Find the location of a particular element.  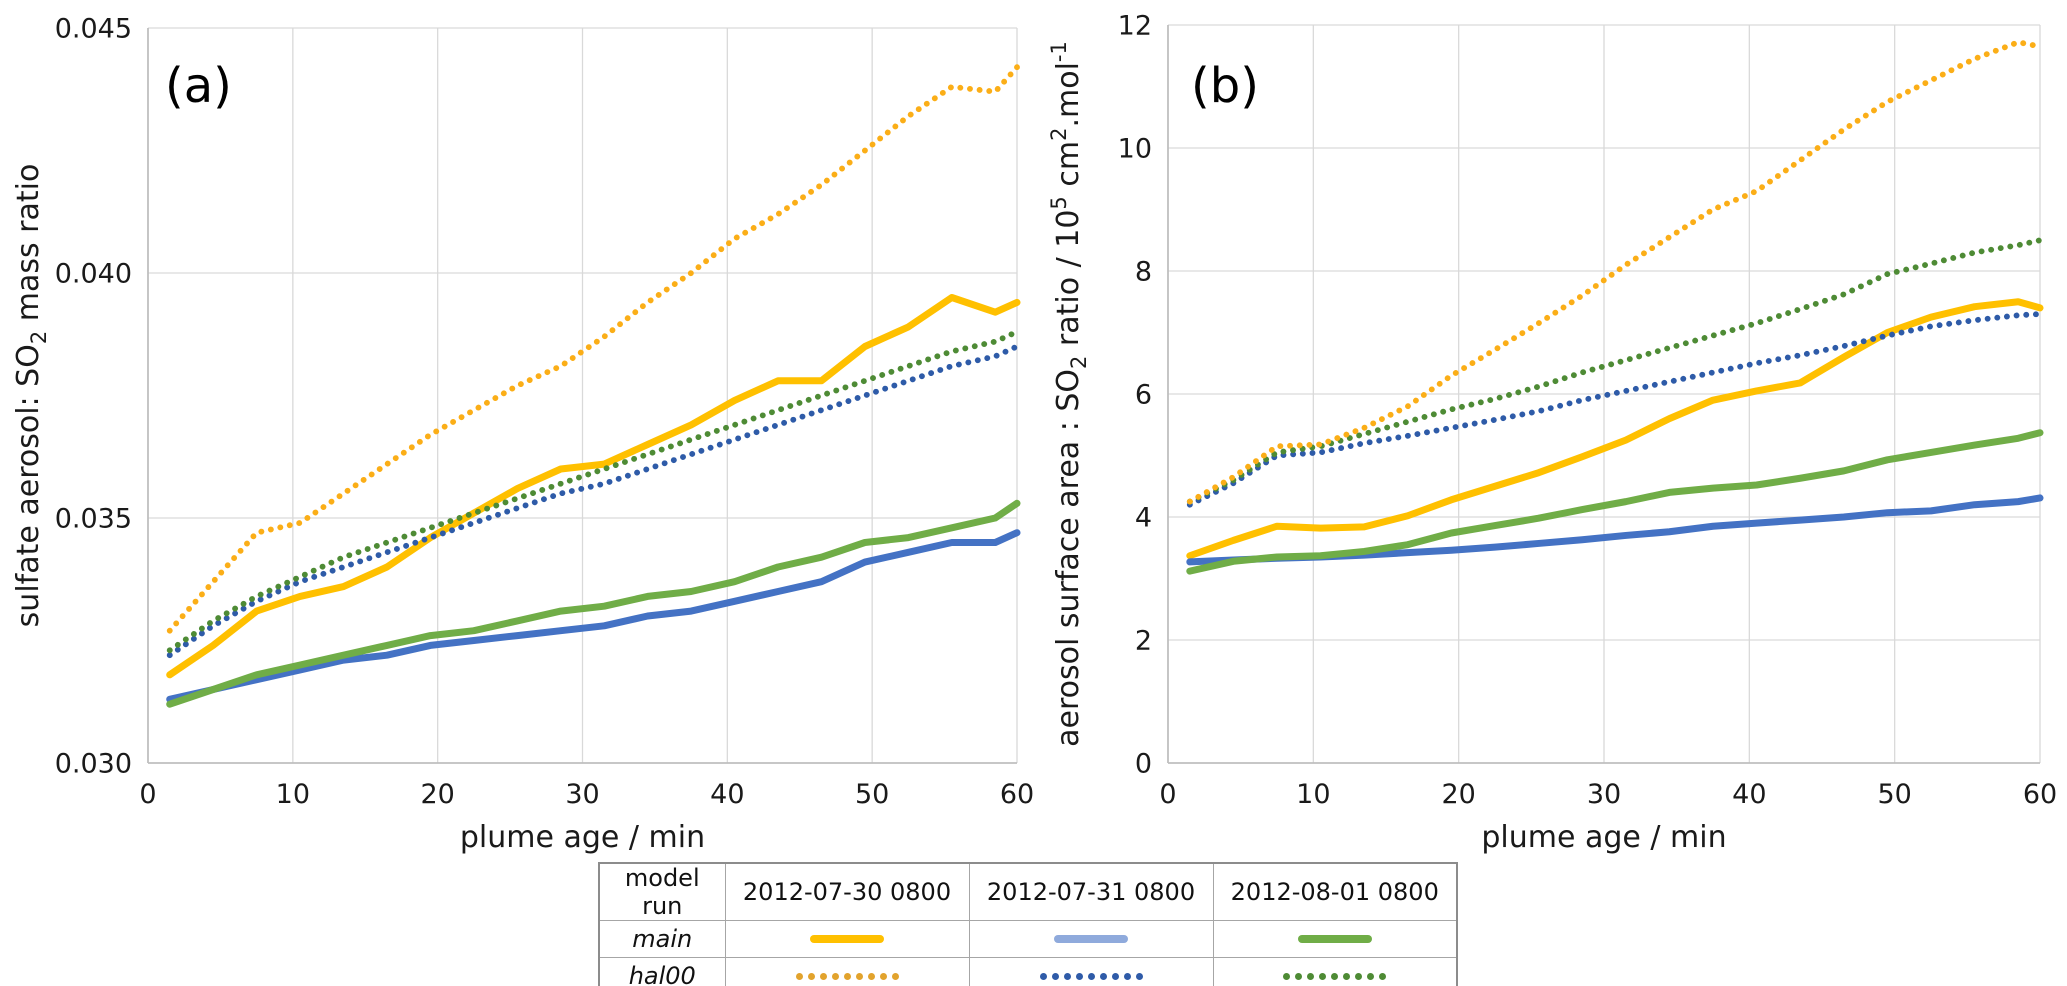

legend-row-main: main is located at coordinates (1028, 939).